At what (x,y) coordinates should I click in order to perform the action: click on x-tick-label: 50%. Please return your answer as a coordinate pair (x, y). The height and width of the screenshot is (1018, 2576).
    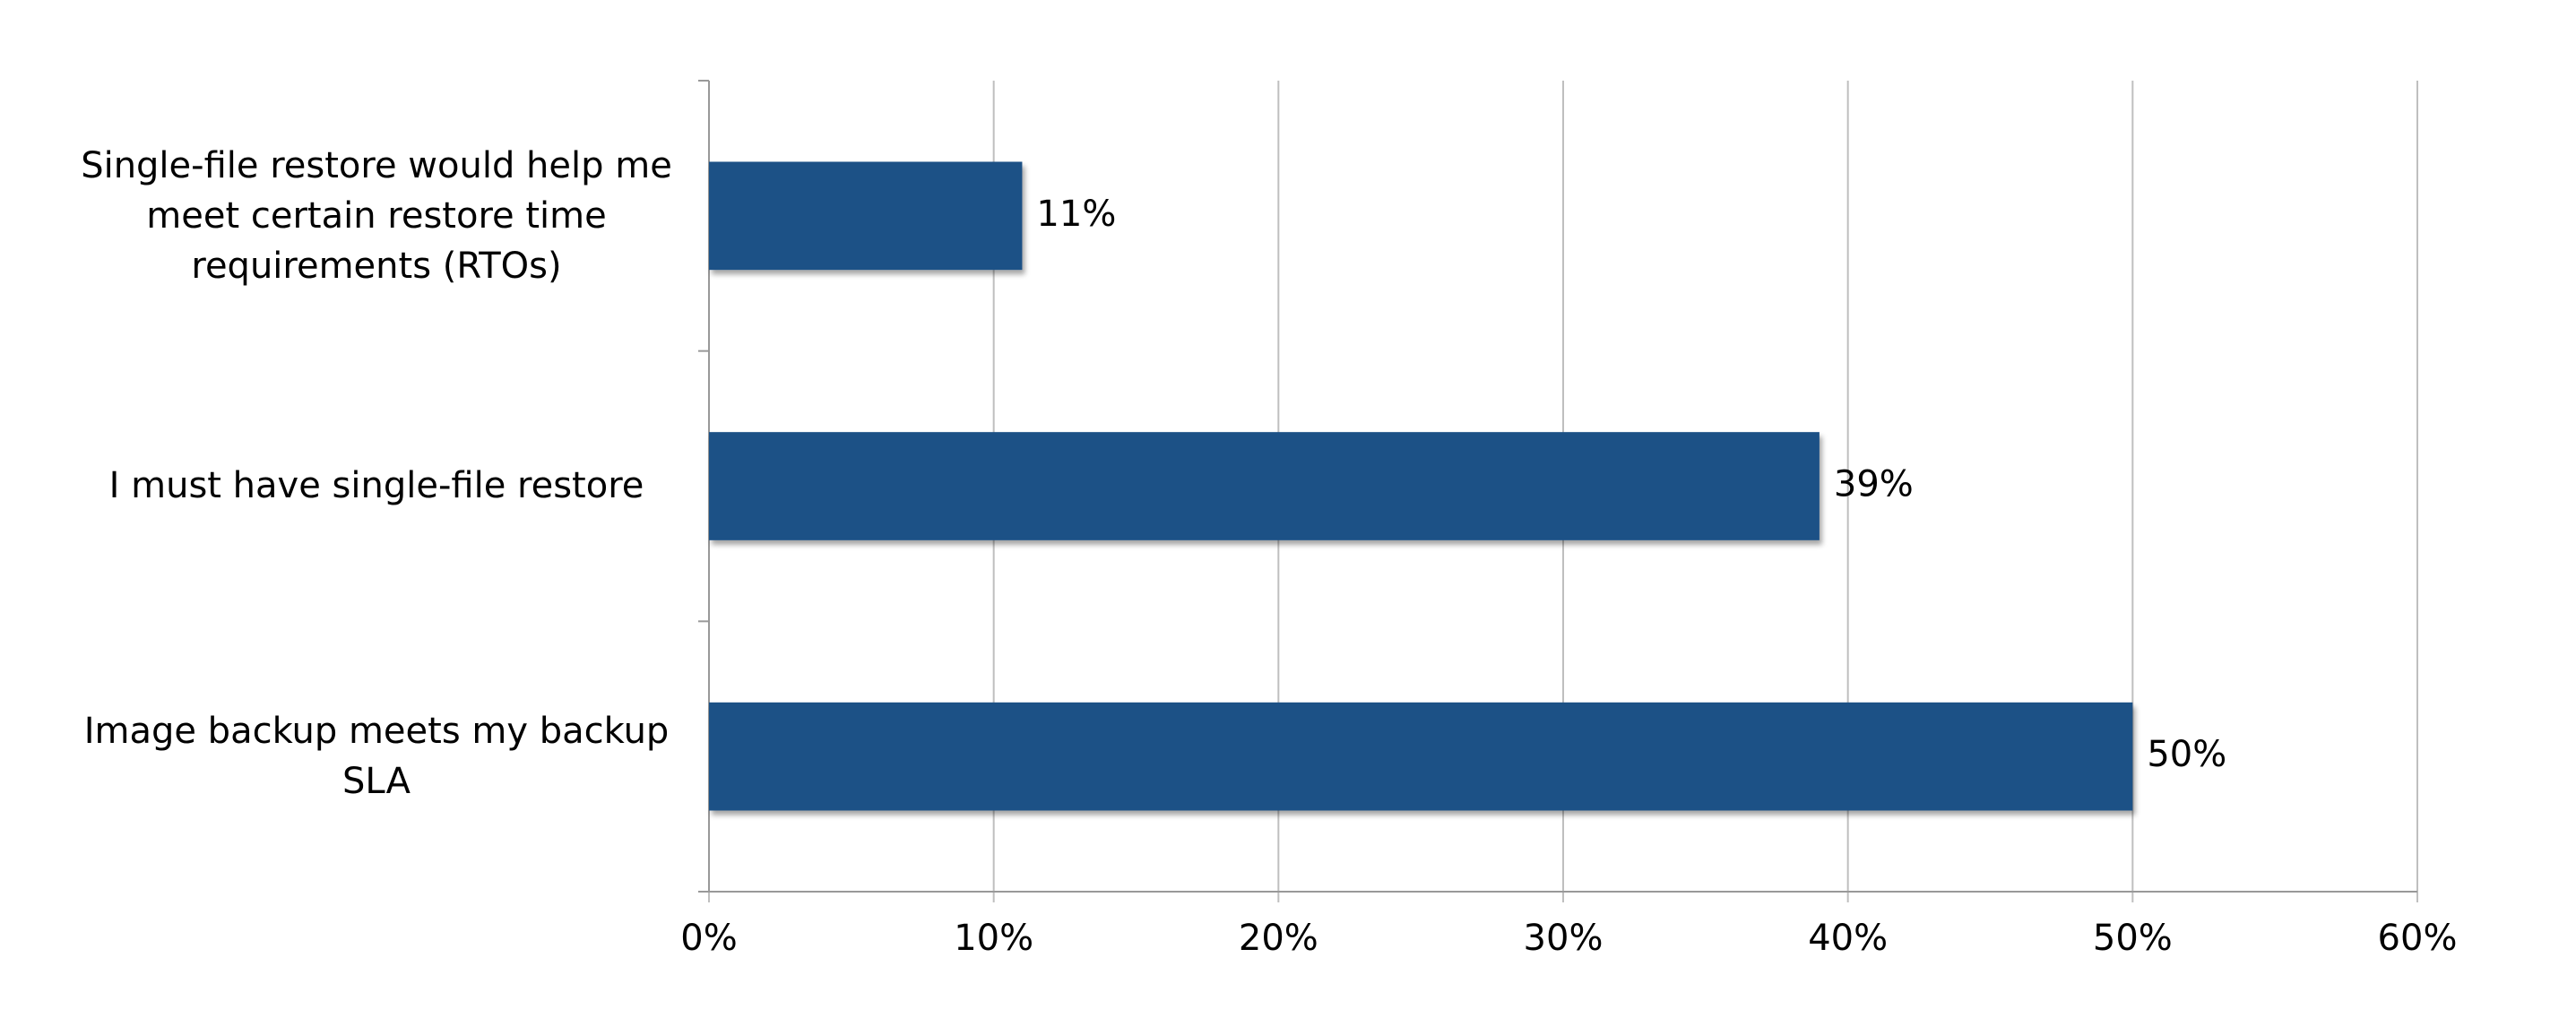
    Looking at the image, I should click on (2133, 938).